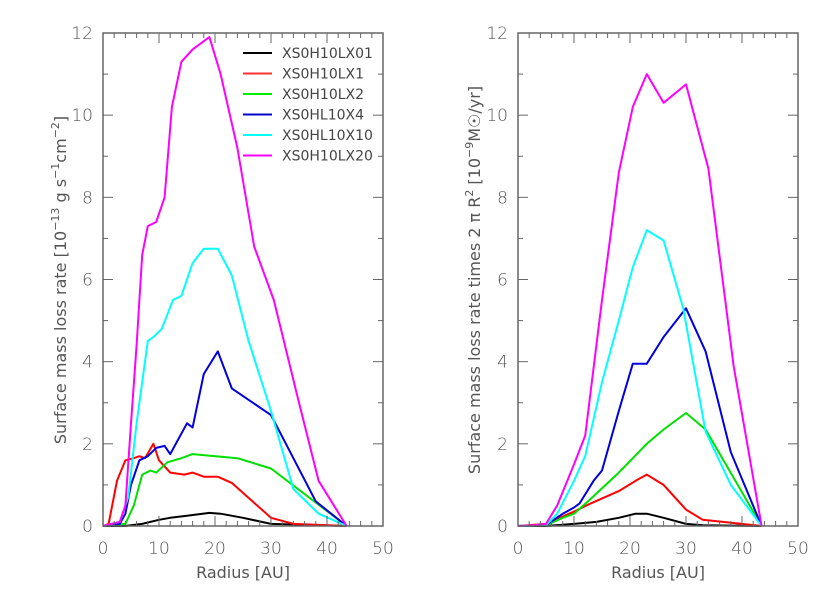 The width and height of the screenshot is (830, 593). I want to click on left-series-xs0hl10x4, so click(225, 438).